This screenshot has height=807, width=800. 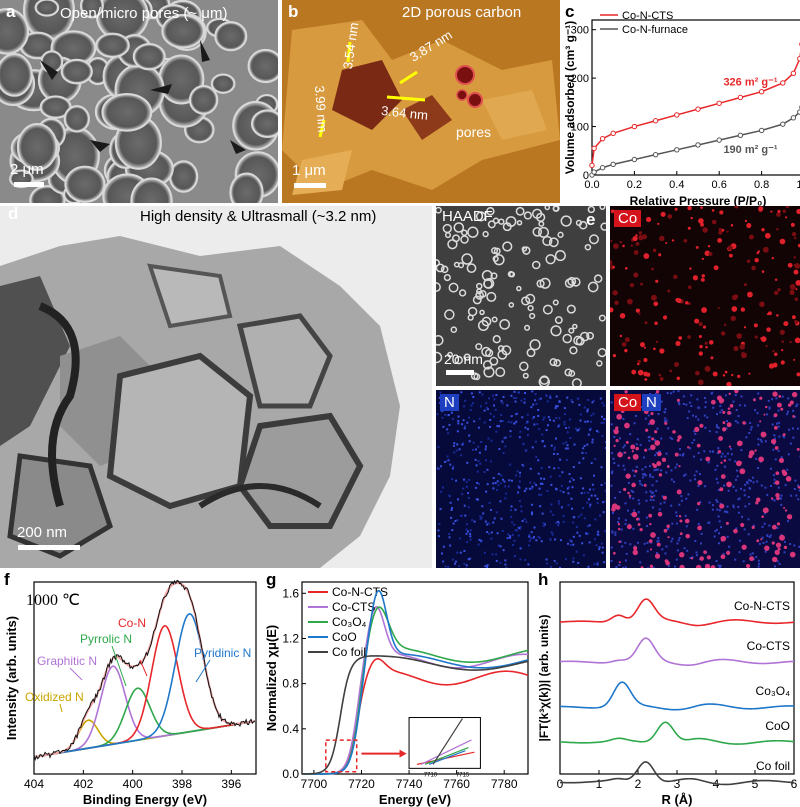 I want to click on sem-image-panel: a Open/micro pores (~ μm) 2 μm, so click(x=139, y=101).